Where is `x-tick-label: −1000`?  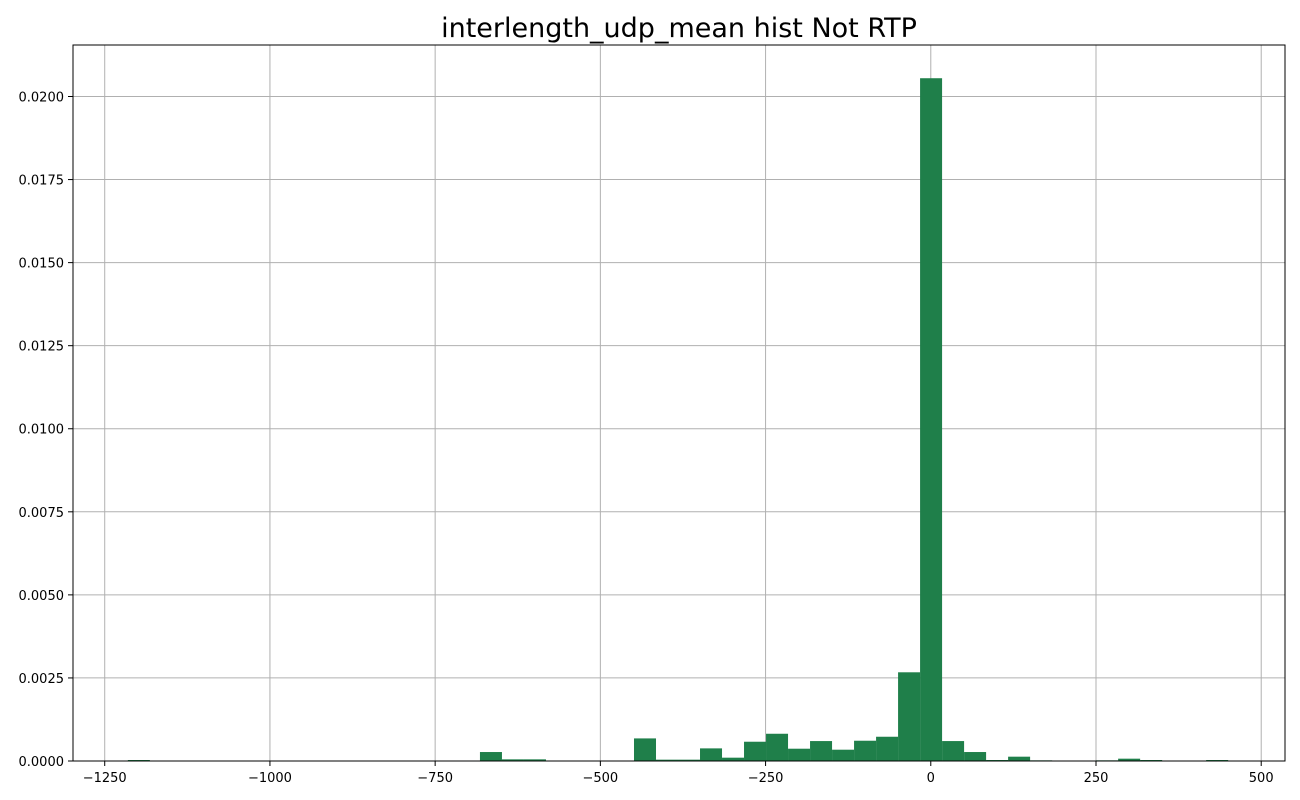
x-tick-label: −1000 is located at coordinates (270, 778).